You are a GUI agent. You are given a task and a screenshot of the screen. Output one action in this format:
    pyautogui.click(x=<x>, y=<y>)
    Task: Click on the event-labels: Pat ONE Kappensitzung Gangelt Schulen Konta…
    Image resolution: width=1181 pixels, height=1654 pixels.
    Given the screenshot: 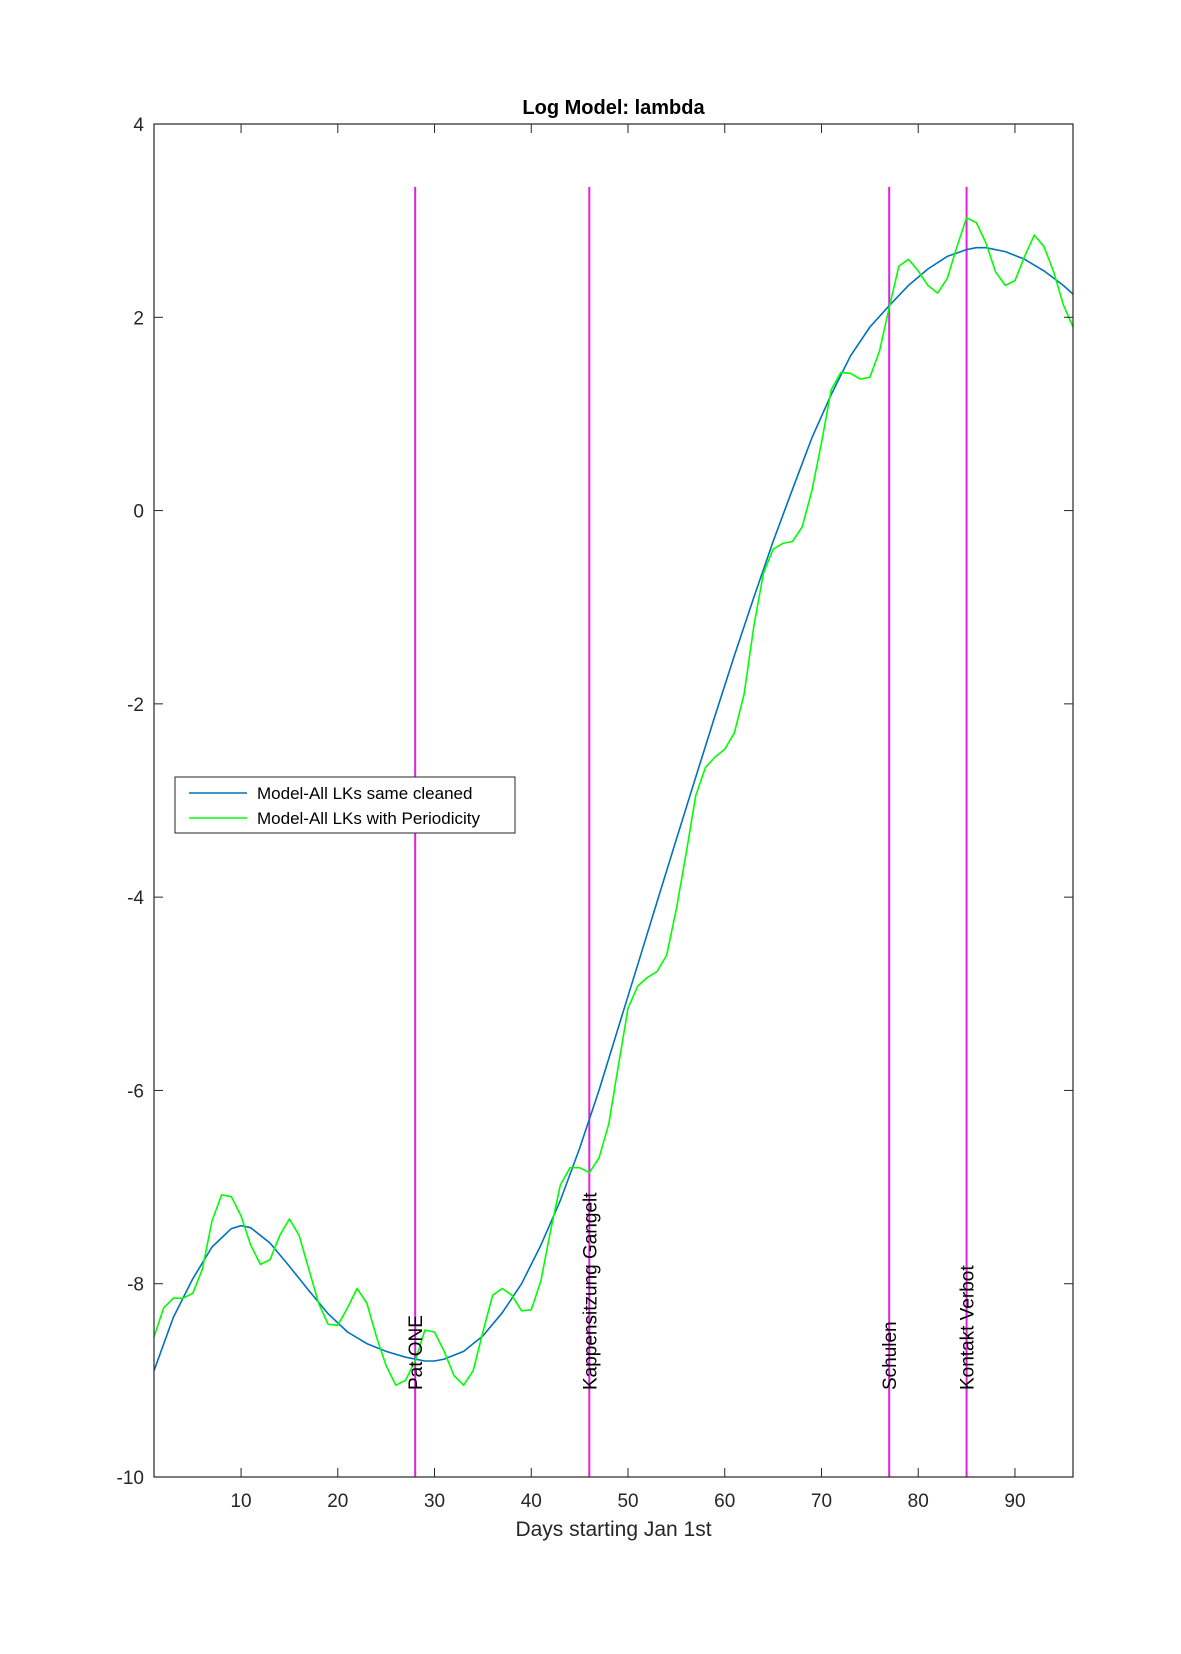 What is the action you would take?
    pyautogui.click(x=692, y=1291)
    